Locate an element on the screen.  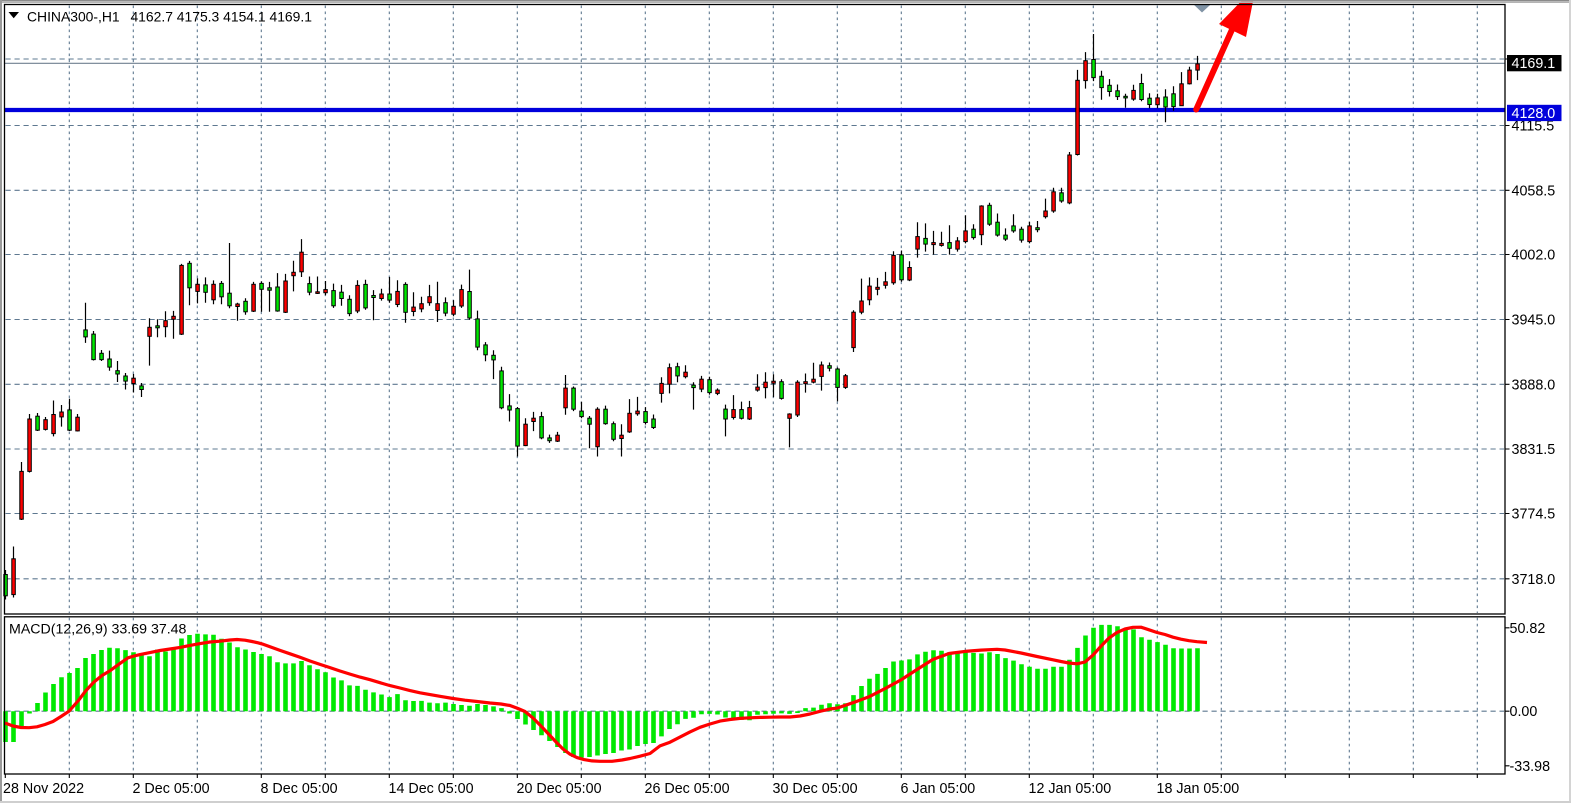
svg-text: 30 Dec 05:00 is located at coordinates (815, 789).